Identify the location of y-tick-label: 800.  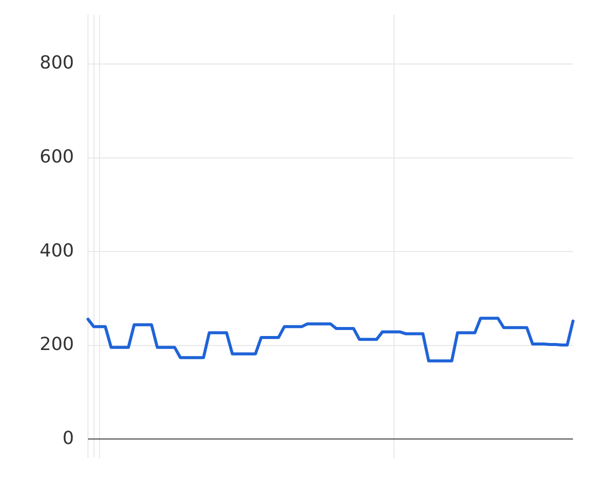
(57, 63).